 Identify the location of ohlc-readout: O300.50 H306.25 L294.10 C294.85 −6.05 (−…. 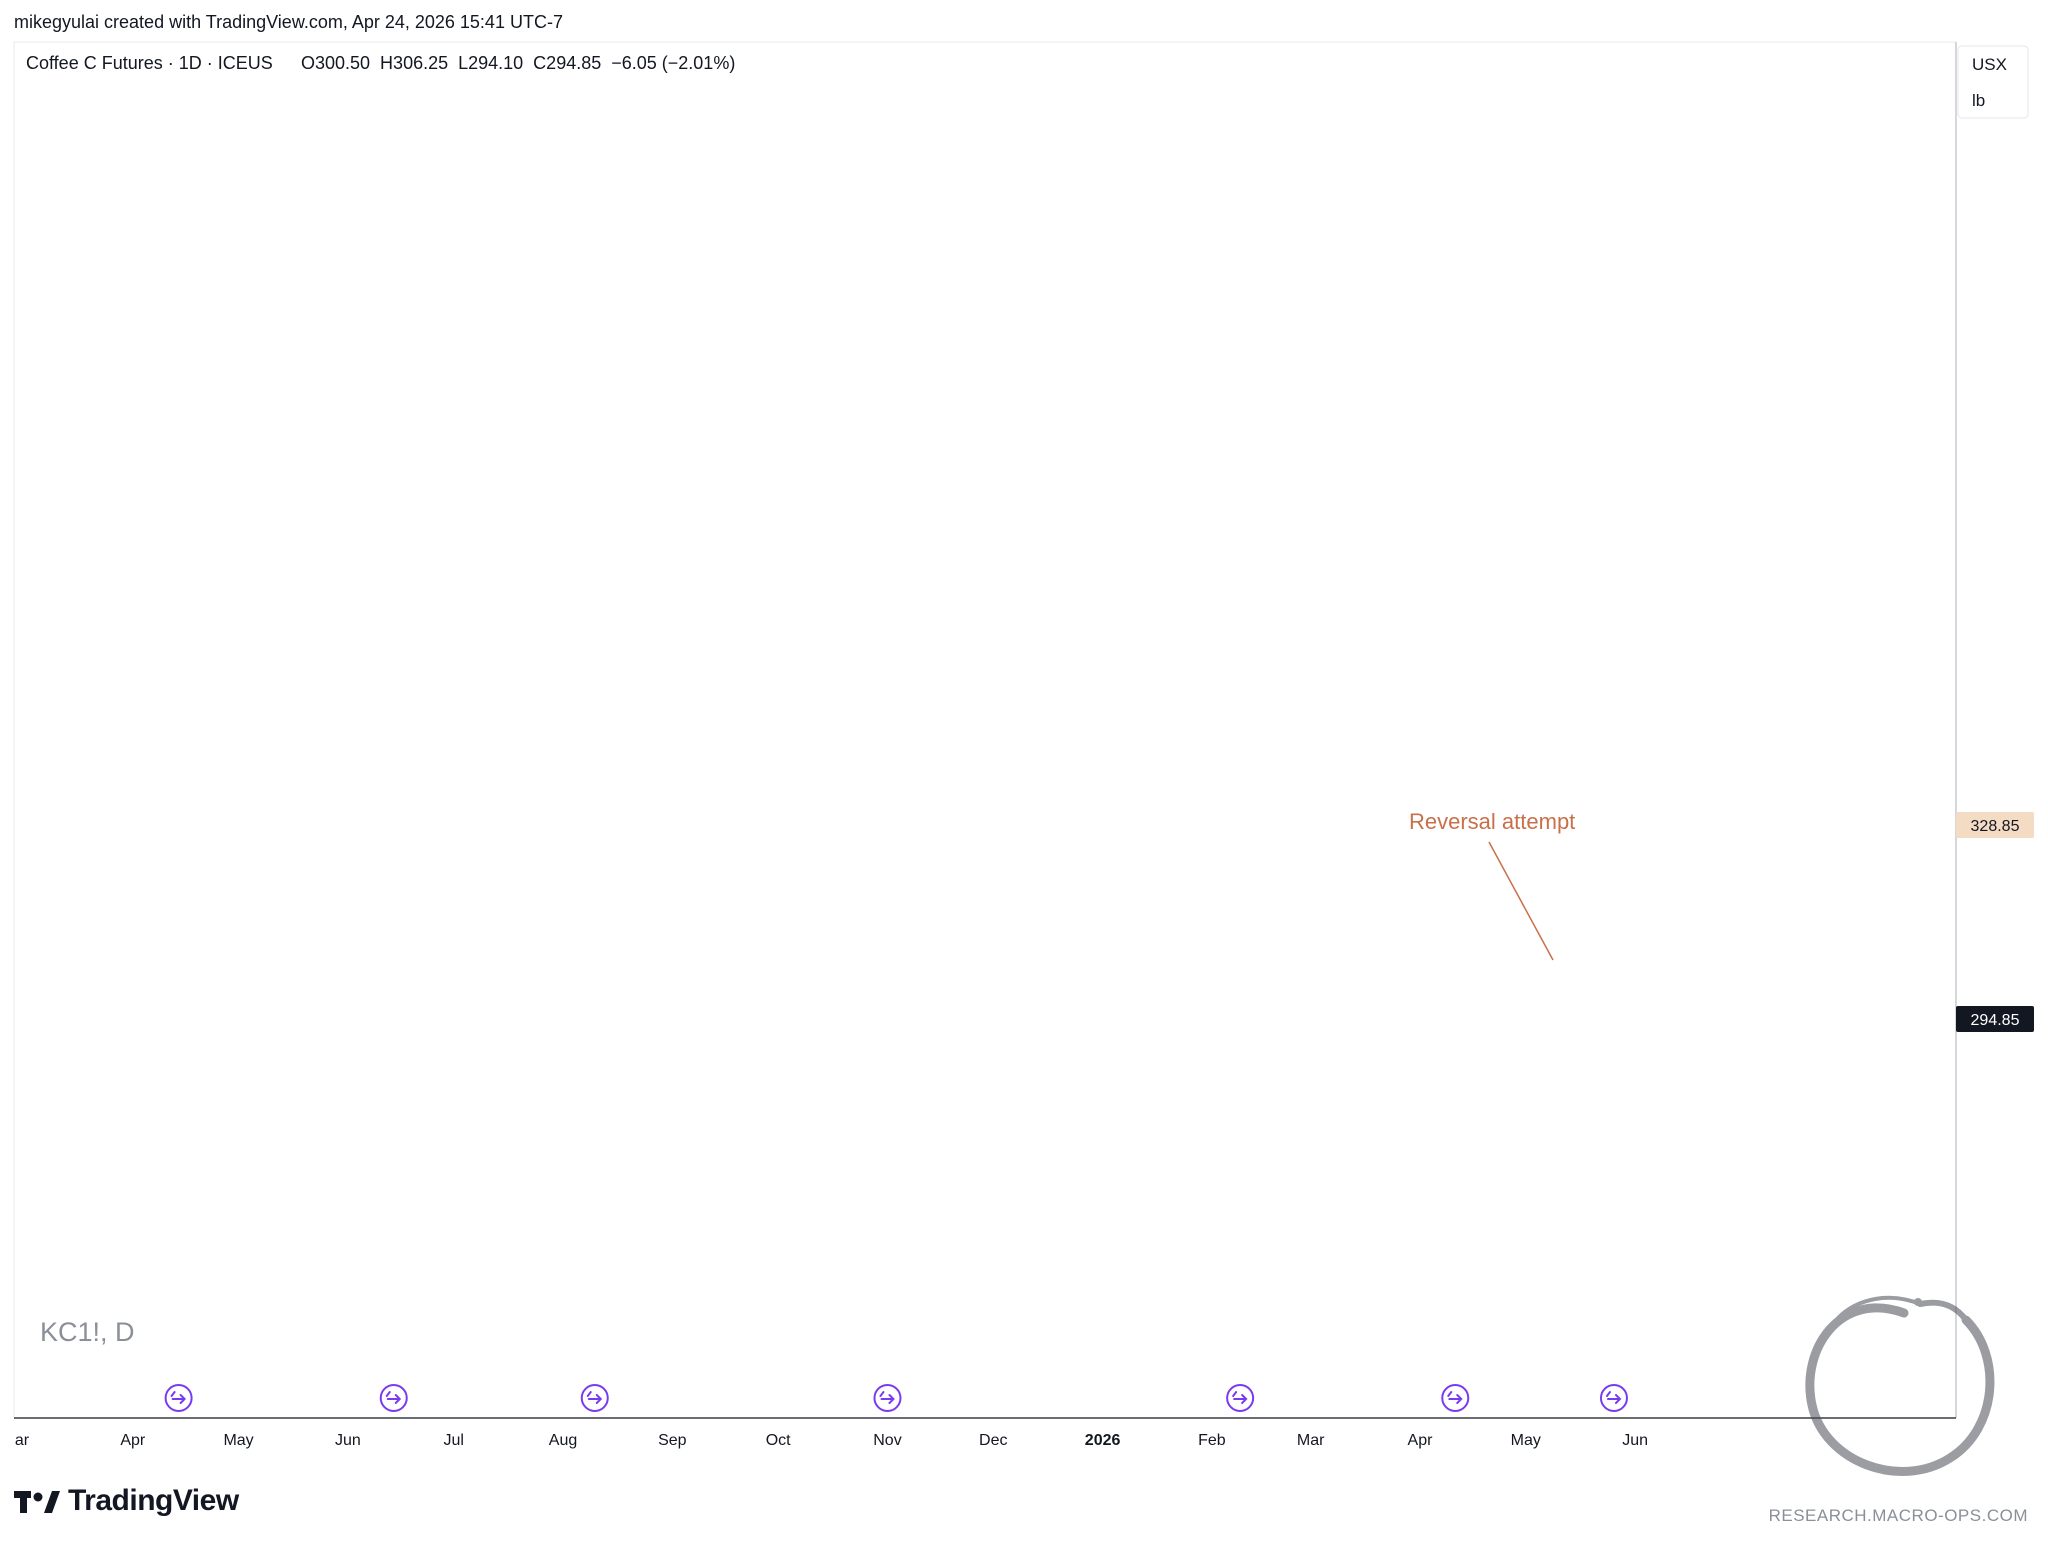
(518, 63).